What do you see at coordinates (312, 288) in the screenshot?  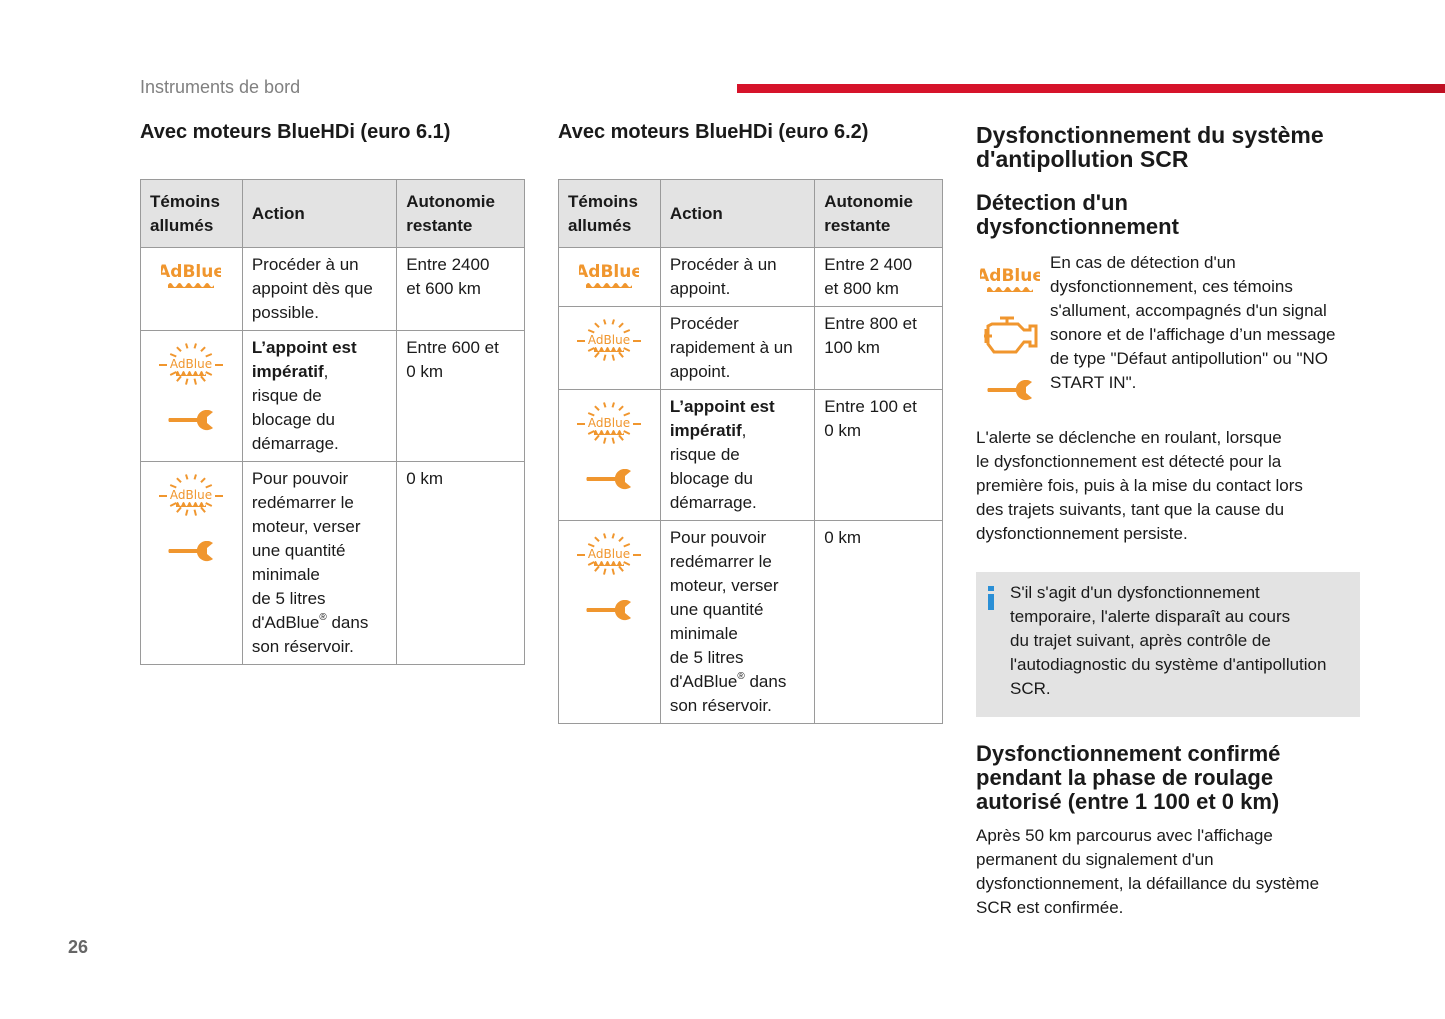 I see `action-text: Procéder à un appoint dès que possible.` at bounding box center [312, 288].